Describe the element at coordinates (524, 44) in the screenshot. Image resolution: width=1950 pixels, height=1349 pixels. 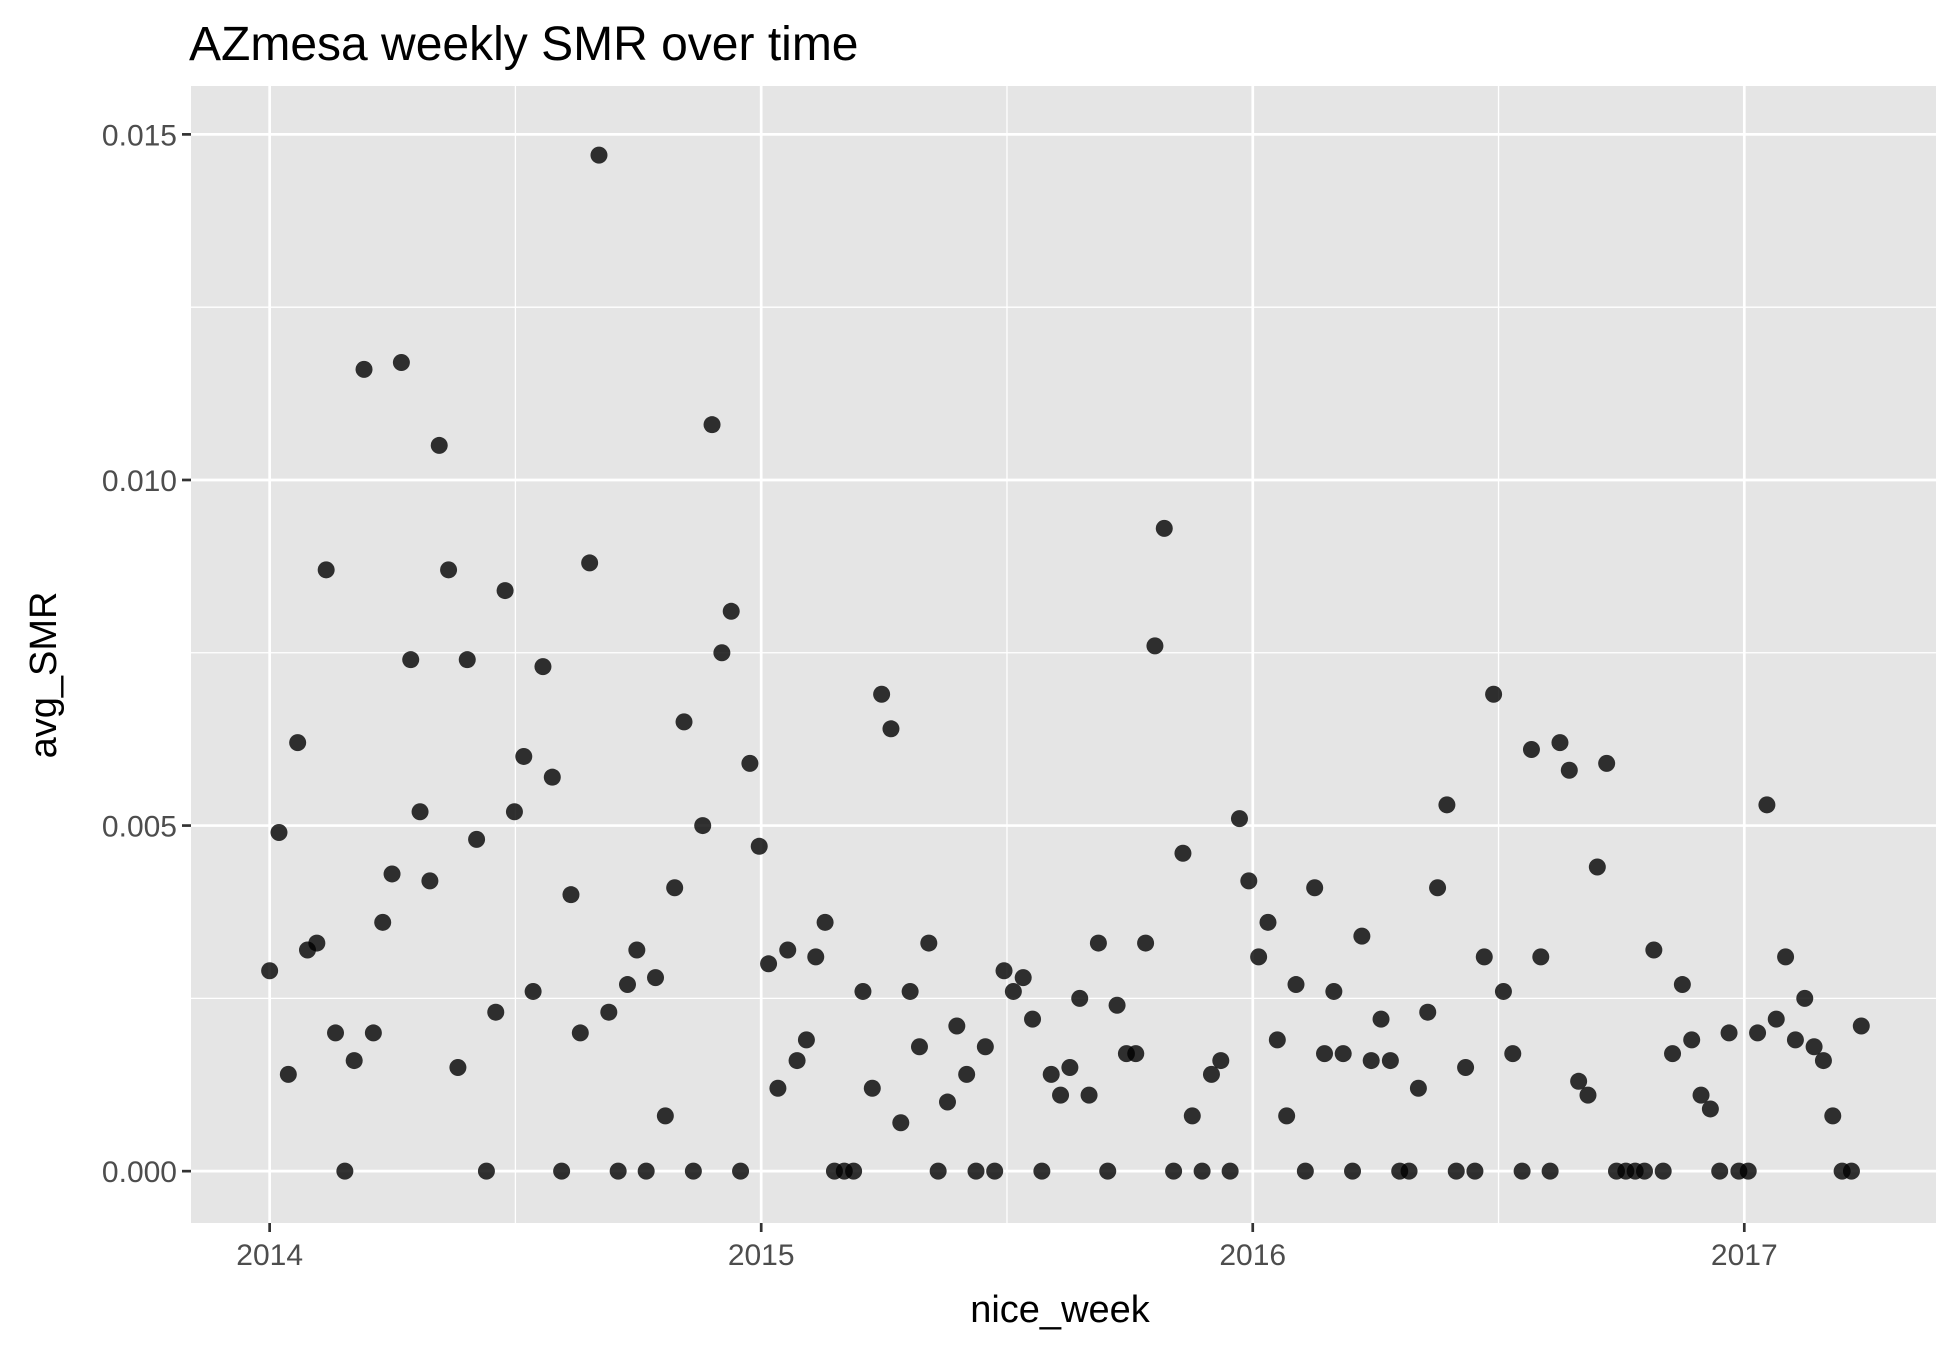
I see `chart-title: AZmesa weekly SMR over time` at that location.